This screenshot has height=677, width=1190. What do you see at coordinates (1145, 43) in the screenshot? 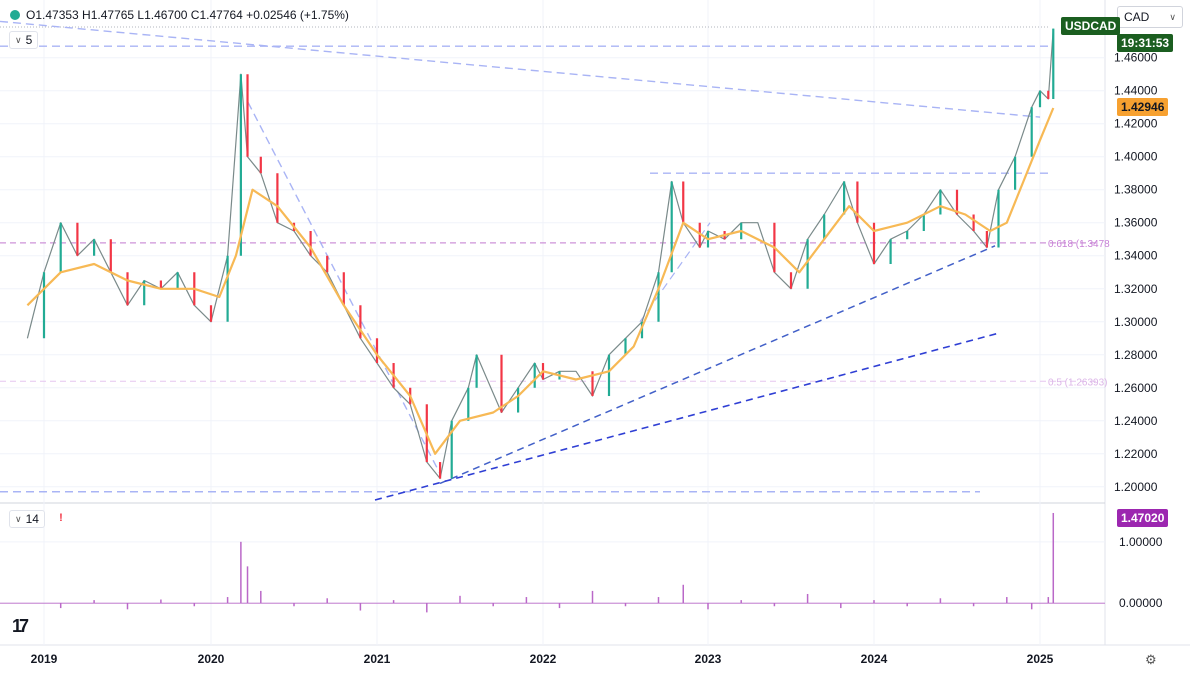
I see `last-price-countdown: 19:31:53` at bounding box center [1145, 43].